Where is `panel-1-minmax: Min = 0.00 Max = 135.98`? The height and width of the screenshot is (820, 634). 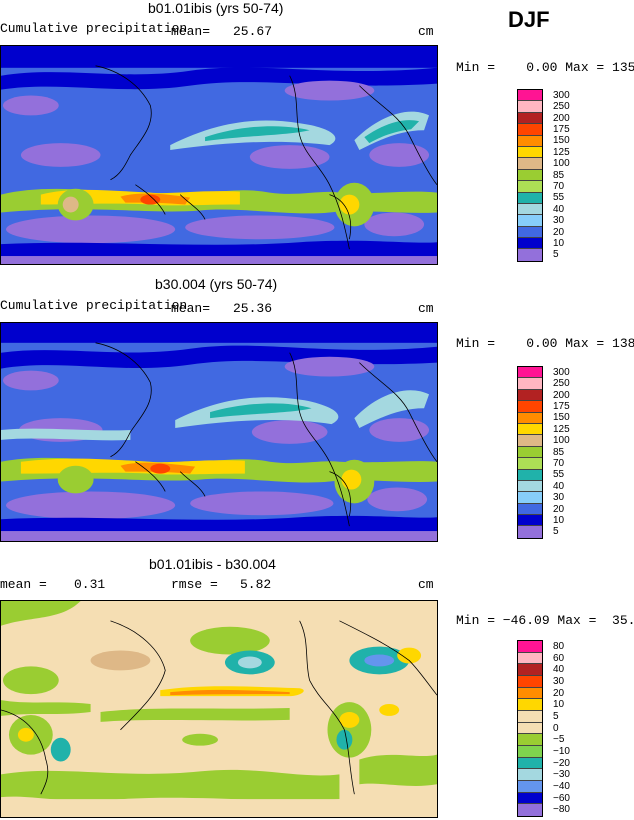
panel-1-minmax: Min = 0.00 Max = 135.98 is located at coordinates (545, 67).